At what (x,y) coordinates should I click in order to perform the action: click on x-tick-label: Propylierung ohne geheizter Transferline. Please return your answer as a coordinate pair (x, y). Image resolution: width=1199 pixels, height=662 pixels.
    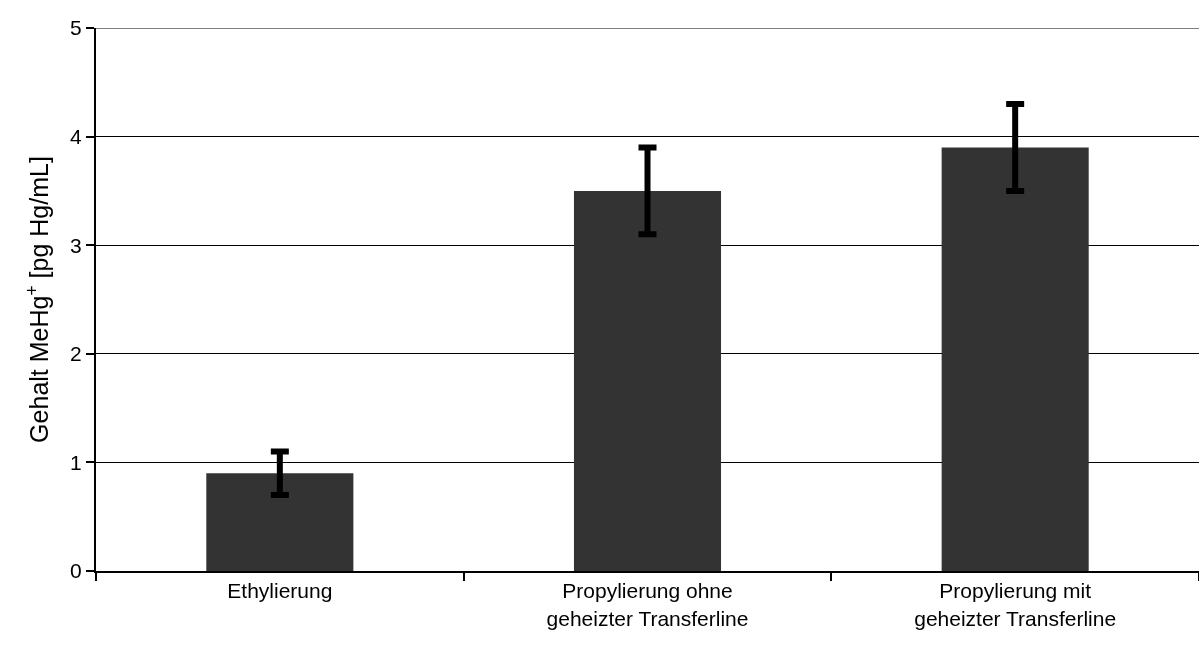
    Looking at the image, I should click on (647, 604).